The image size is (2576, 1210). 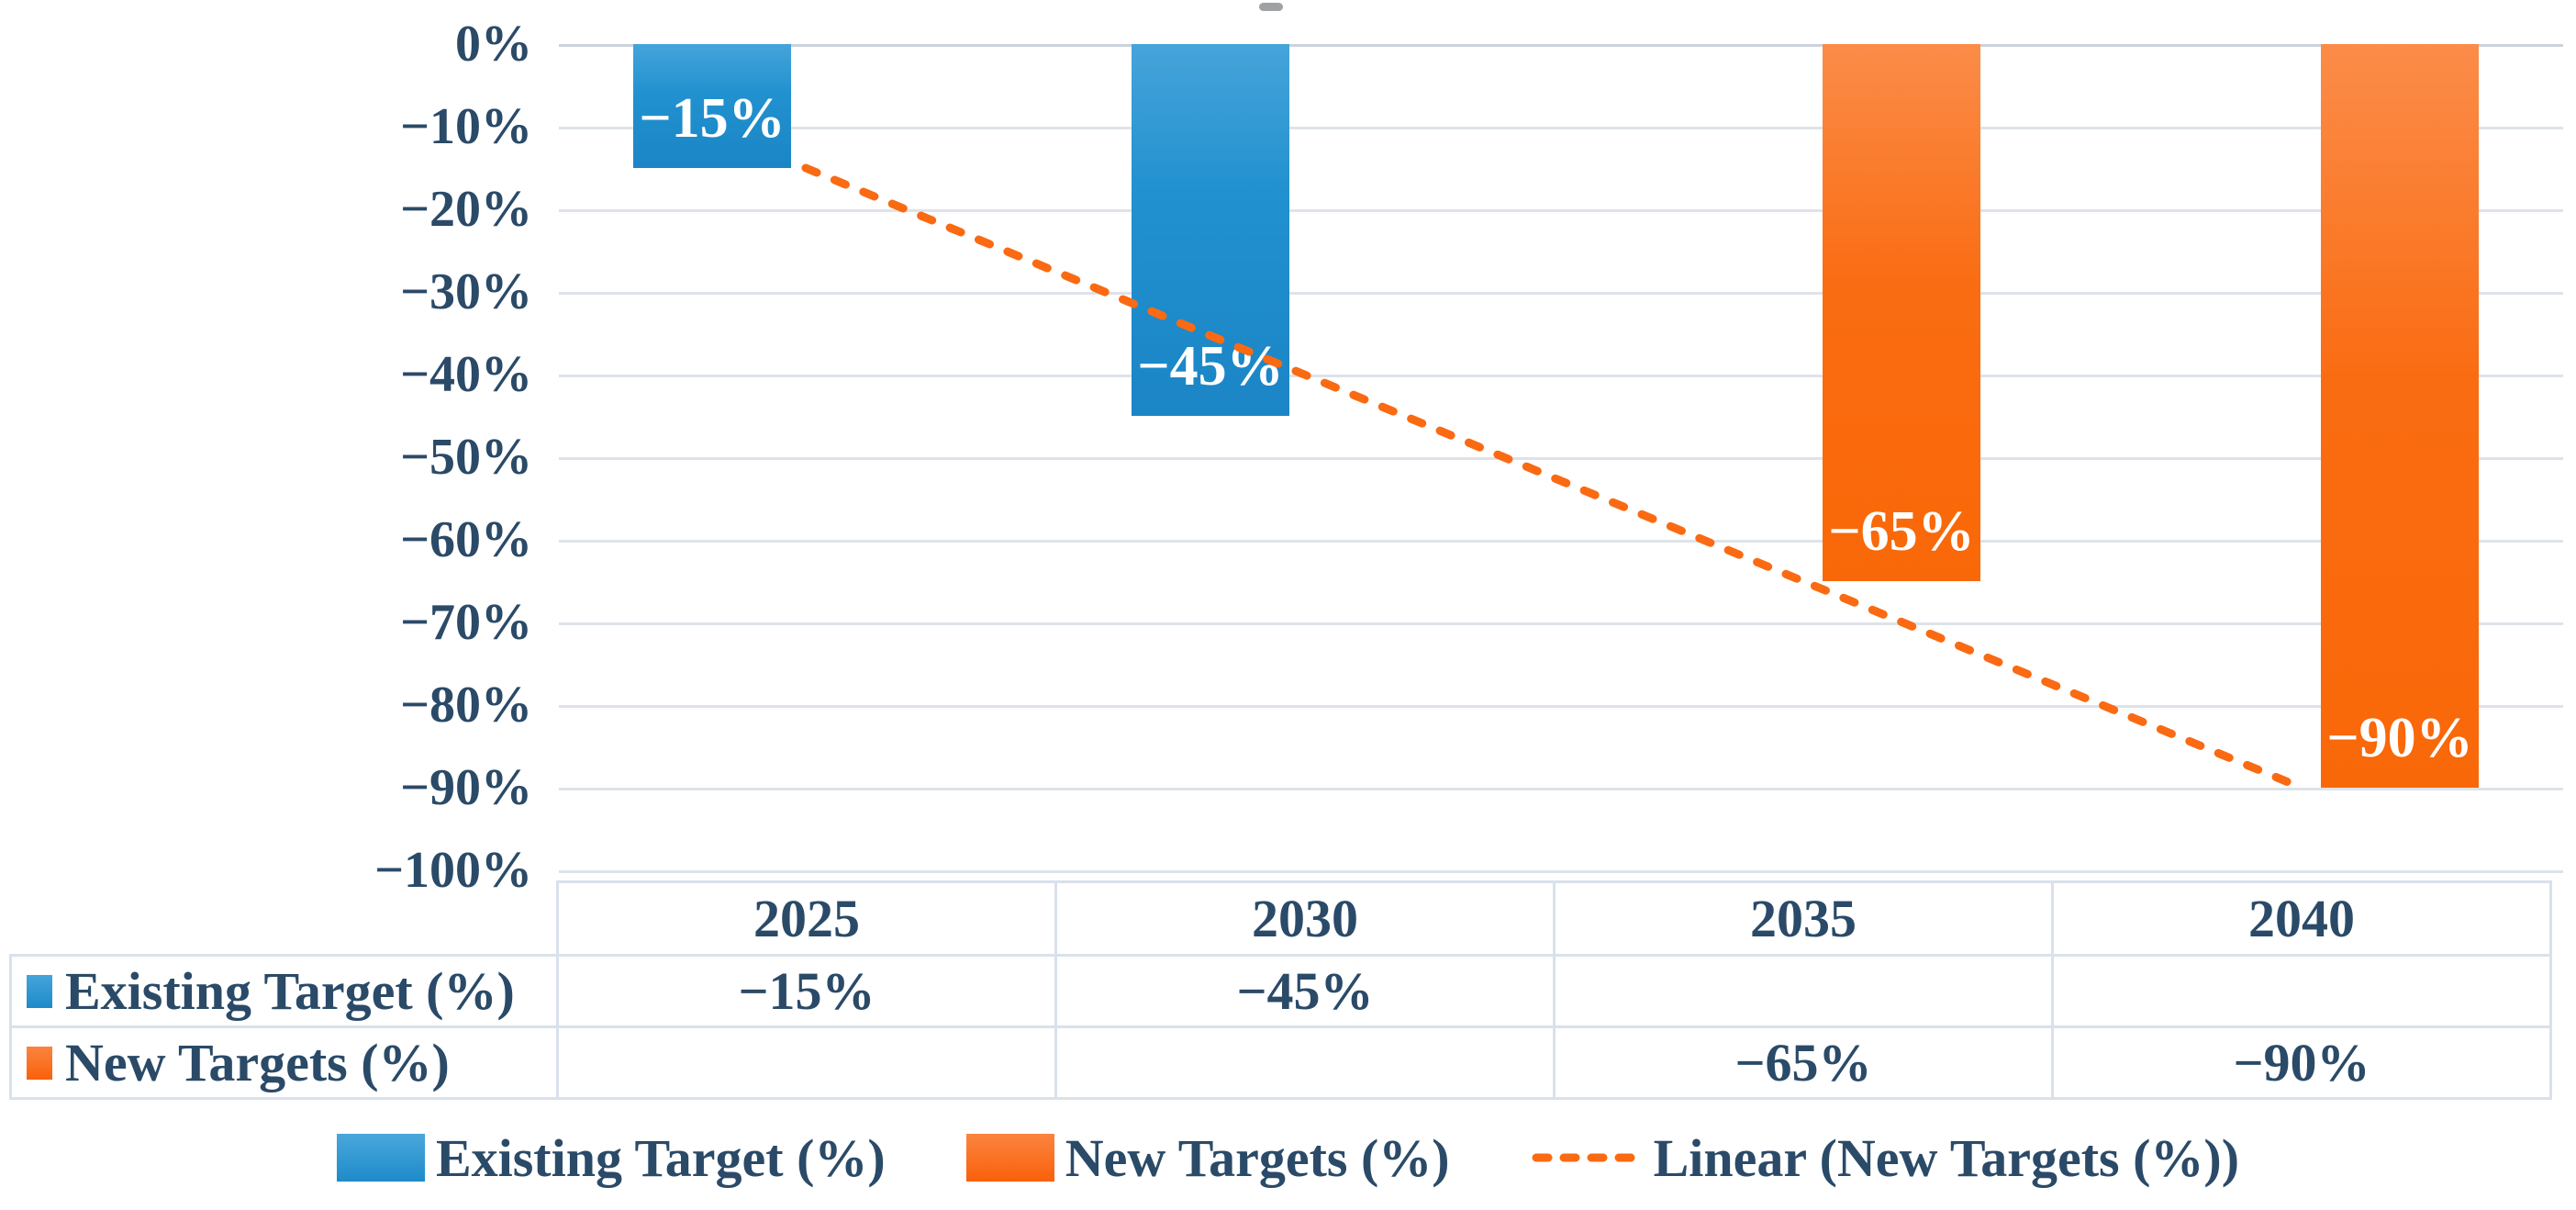 I want to click on y-tick-20: −20%, so click(x=466, y=209).